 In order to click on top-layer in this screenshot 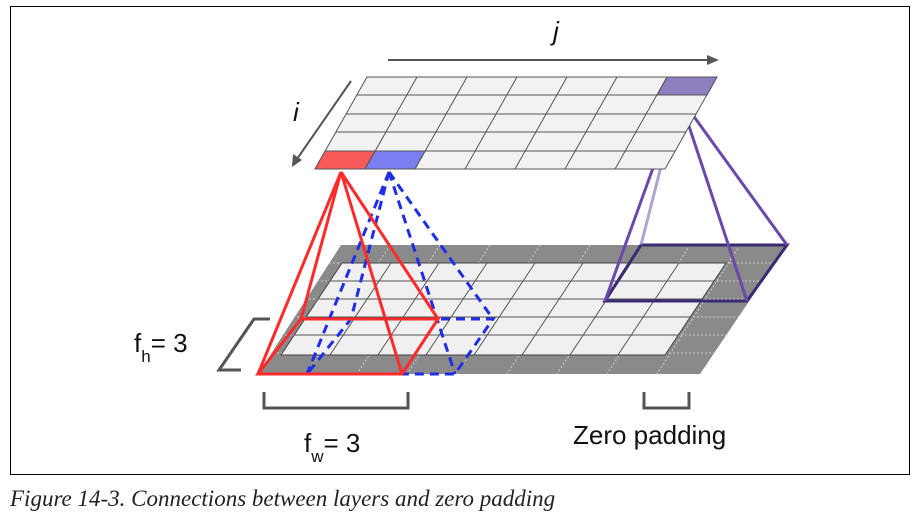, I will do `click(516, 123)`.